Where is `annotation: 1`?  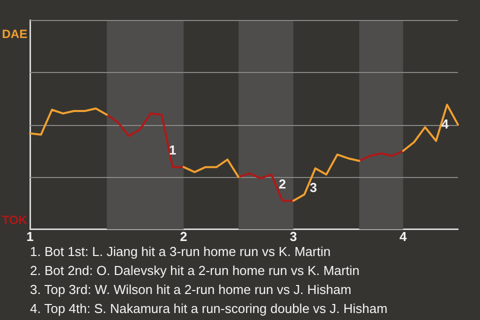 annotation: 1 is located at coordinates (172, 150).